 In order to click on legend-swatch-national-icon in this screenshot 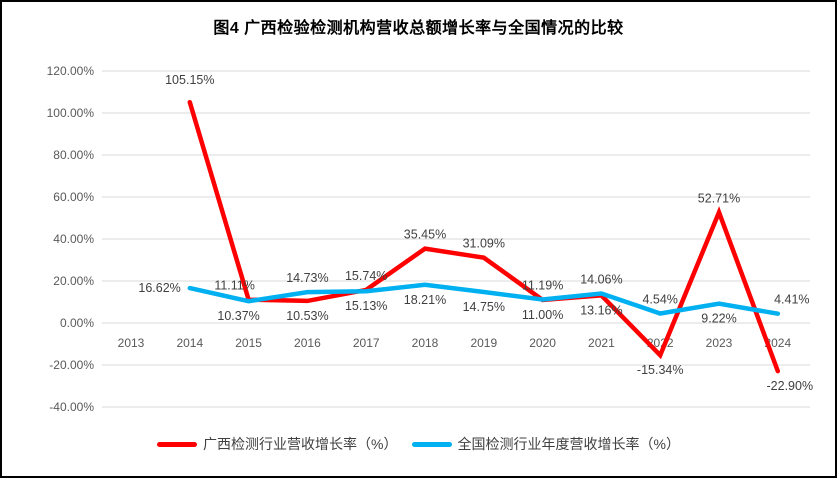, I will do `click(431, 444)`.